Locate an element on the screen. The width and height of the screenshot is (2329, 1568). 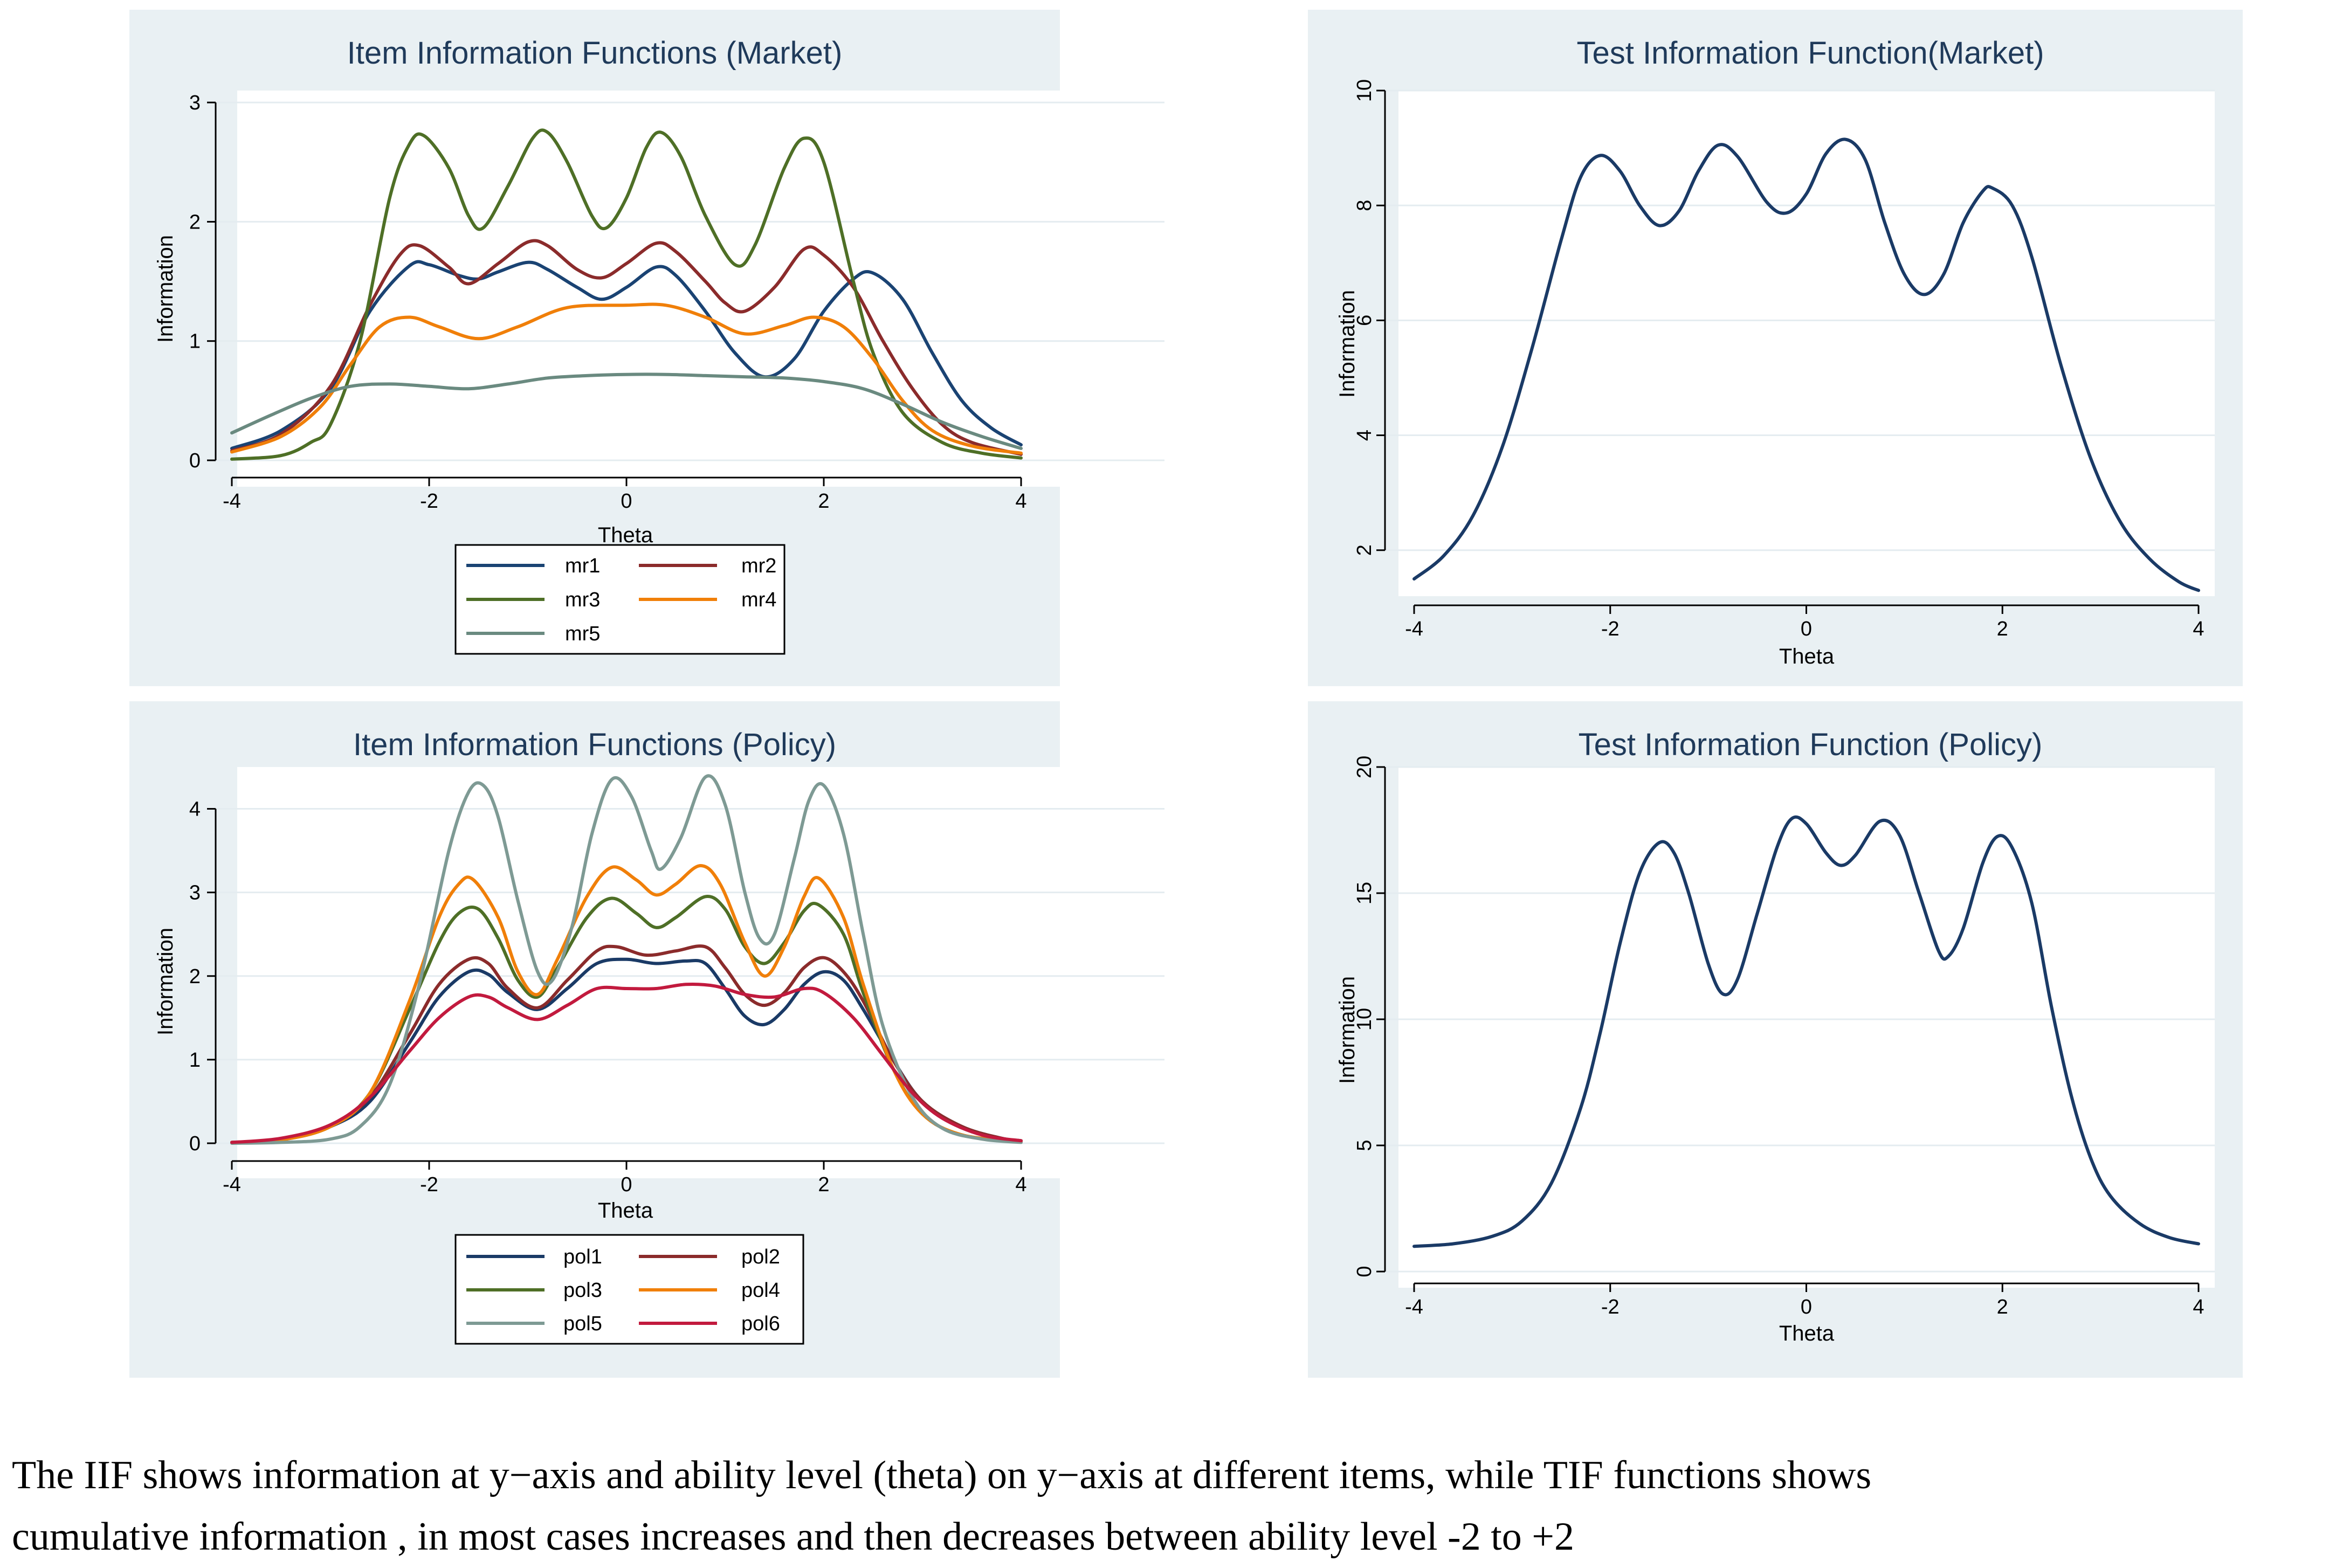
chart-title: Test Information Function (Policy) is located at coordinates (1811, 744).